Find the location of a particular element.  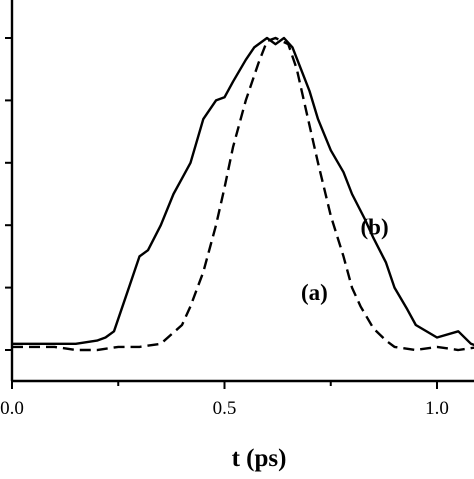

series-annotation: (a) is located at coordinates (314, 292).